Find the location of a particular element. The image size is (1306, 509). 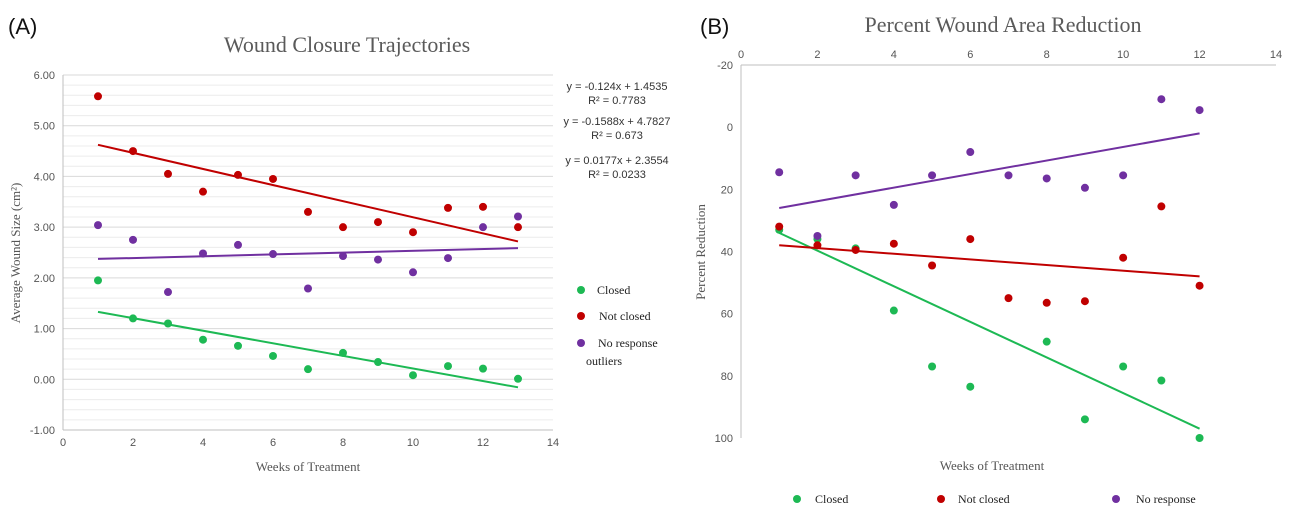

legend-b-closed-label: Closed is located at coordinates (831, 499).